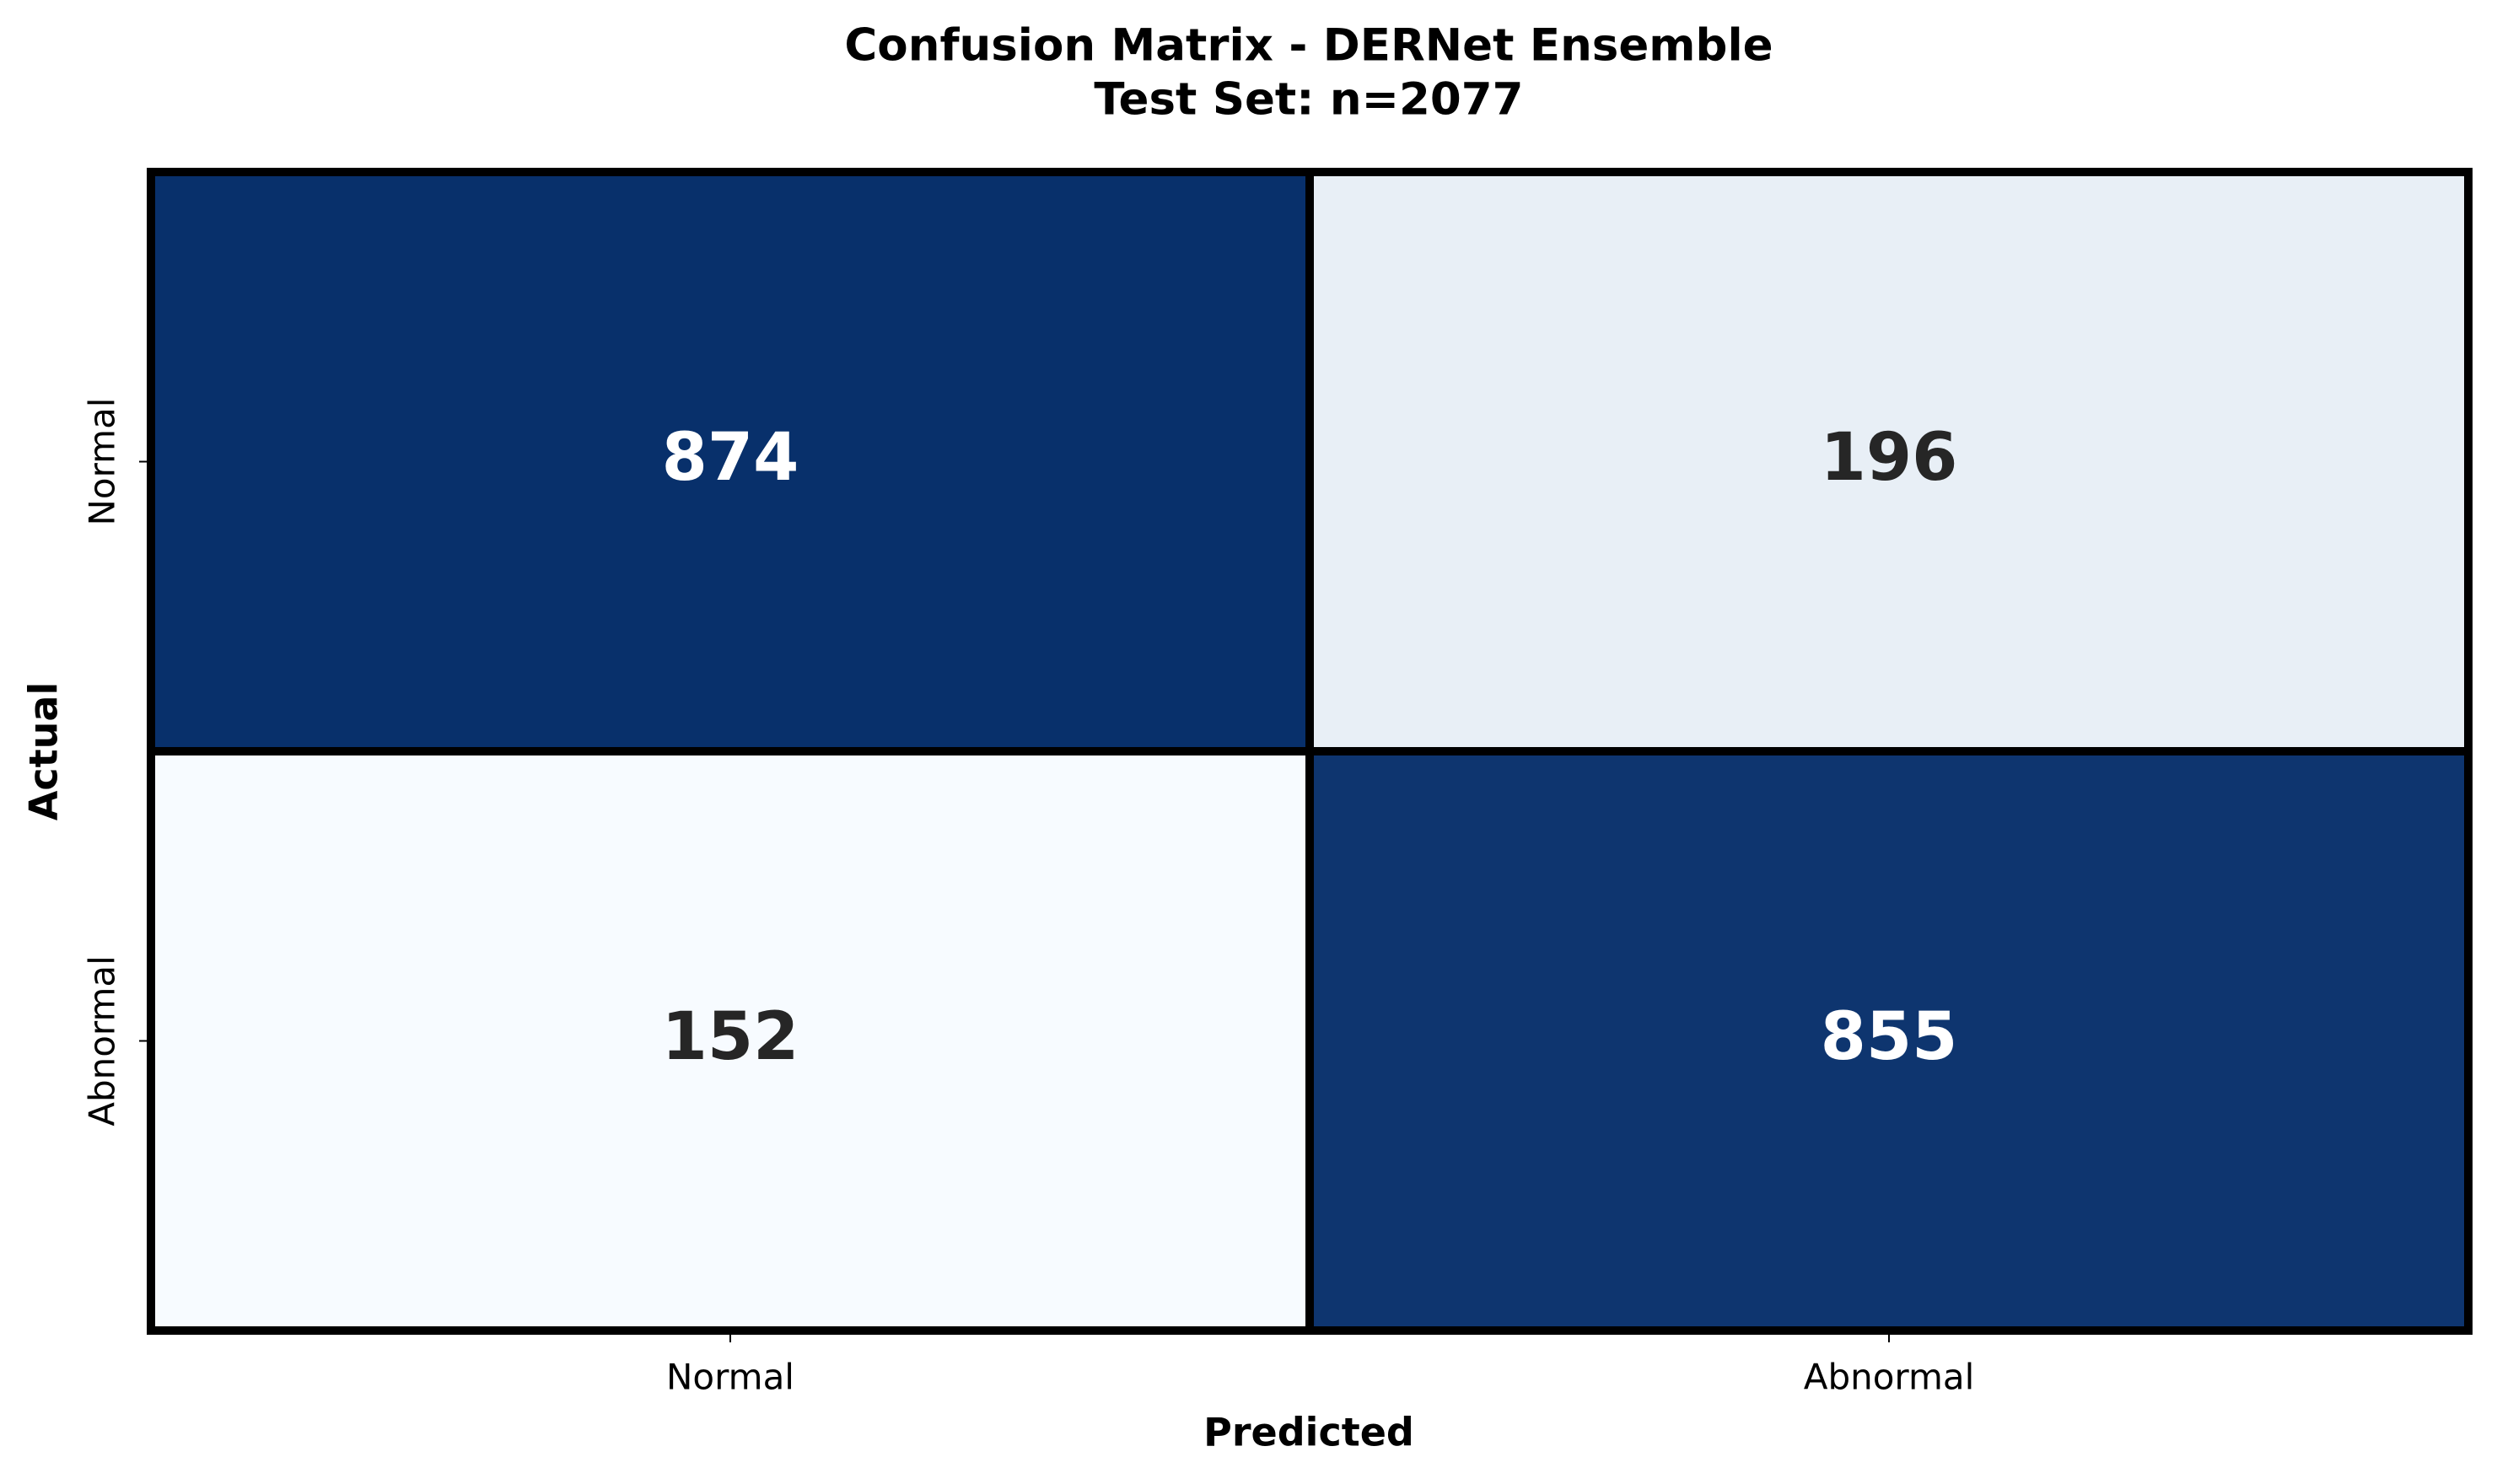 The width and height of the screenshot is (2497, 1484). I want to click on y-axis-label: Actual, so click(44, 751).